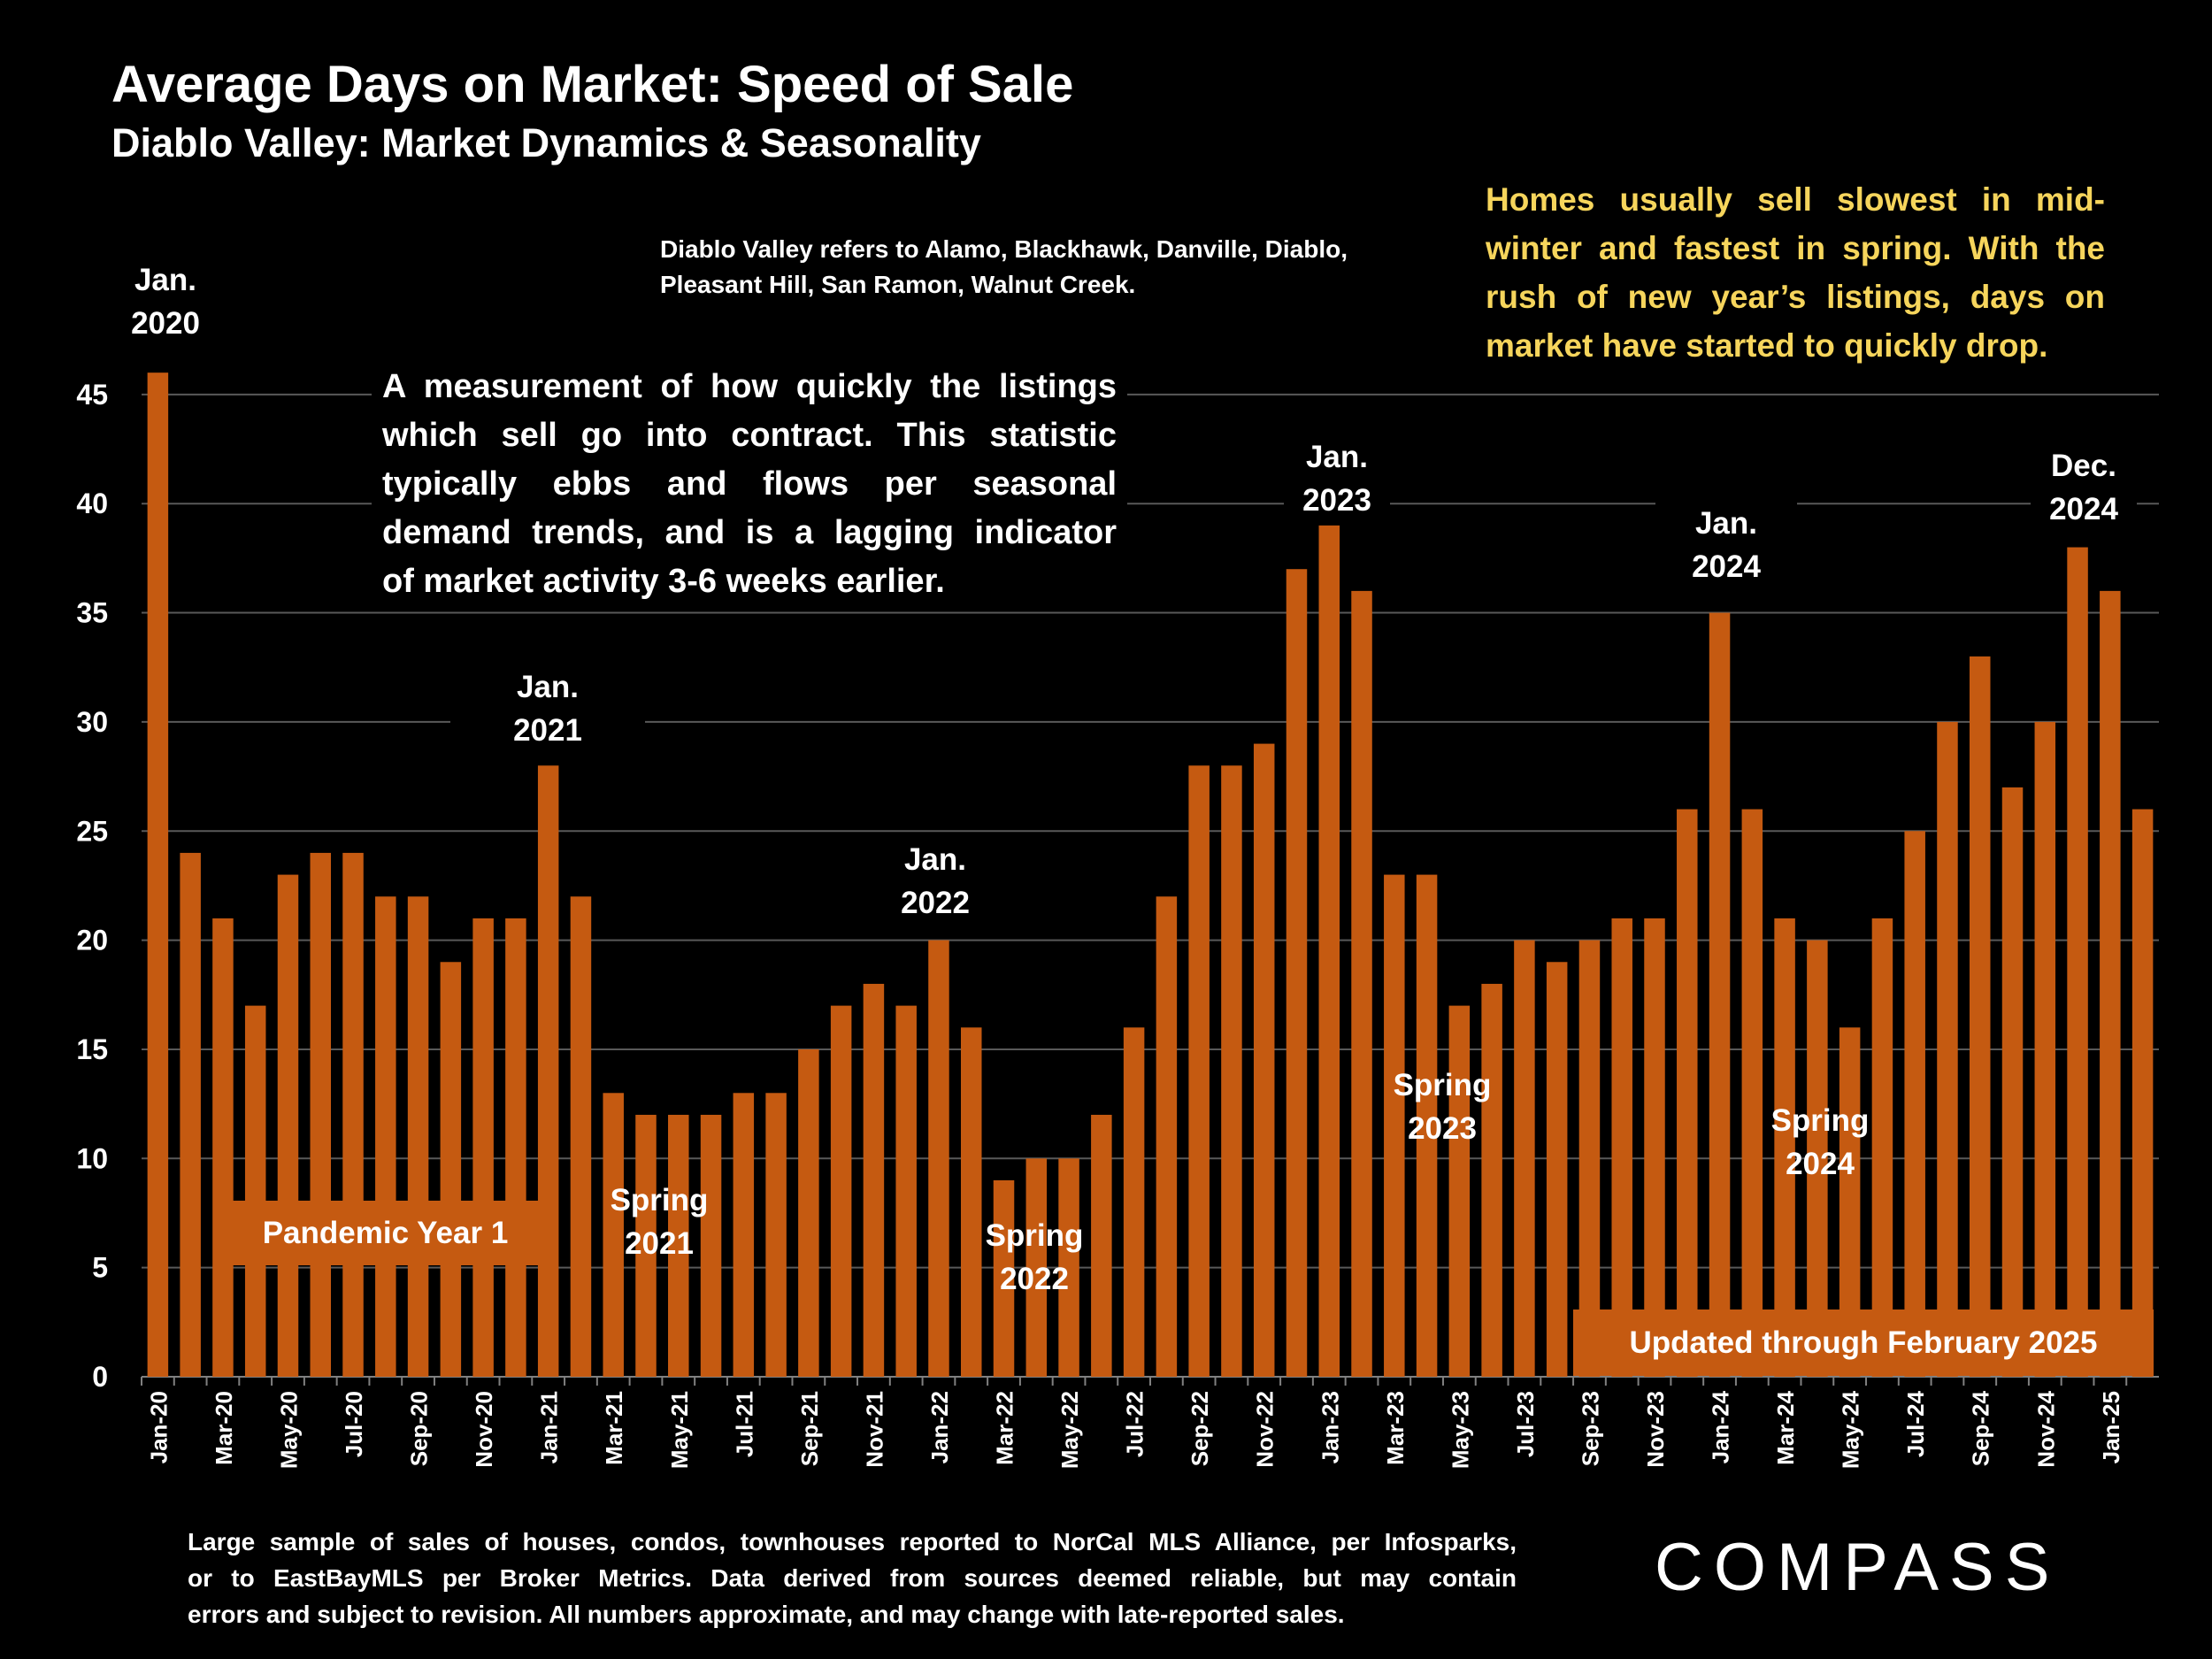 The width and height of the screenshot is (2212, 1659). What do you see at coordinates (1656, 1430) in the screenshot?
I see `x-tick-label: Nov-23` at bounding box center [1656, 1430].